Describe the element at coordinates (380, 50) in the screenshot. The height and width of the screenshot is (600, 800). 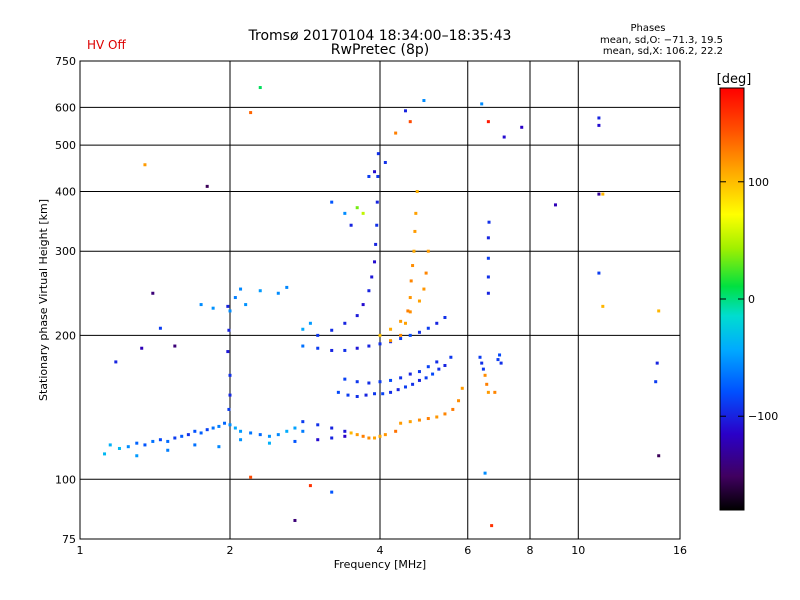
I see `chart-subtitle: RwPretec (8p)` at that location.